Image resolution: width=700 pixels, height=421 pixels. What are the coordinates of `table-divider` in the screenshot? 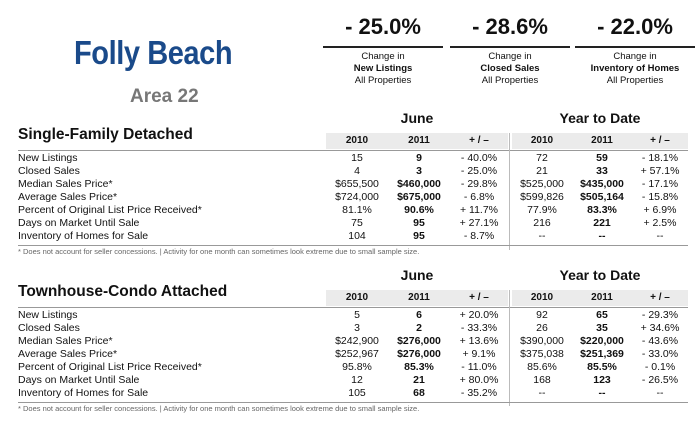 It's located at (353, 150).